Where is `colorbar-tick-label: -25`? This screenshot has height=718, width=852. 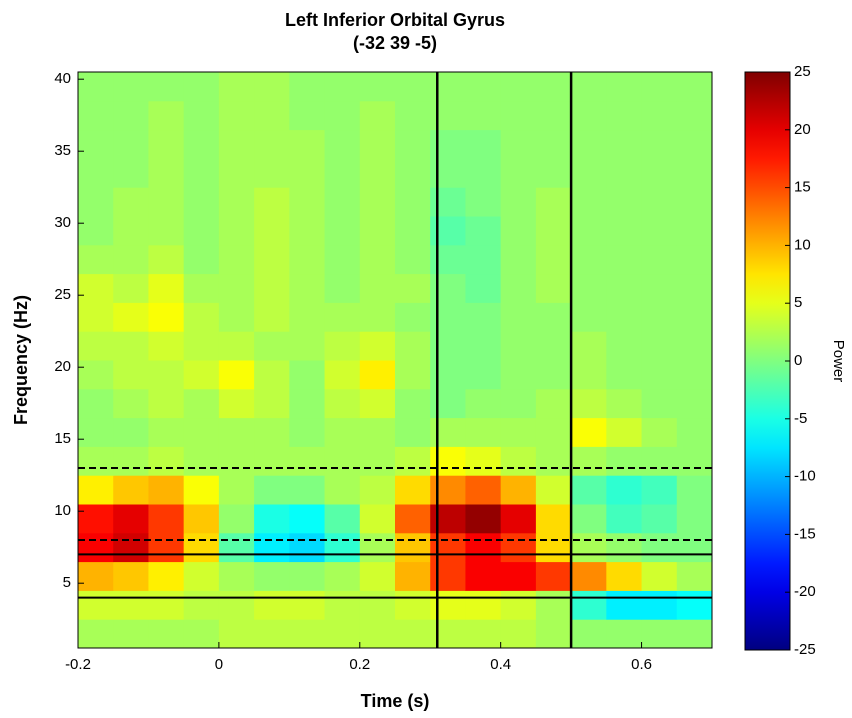 colorbar-tick-label: -25 is located at coordinates (805, 649).